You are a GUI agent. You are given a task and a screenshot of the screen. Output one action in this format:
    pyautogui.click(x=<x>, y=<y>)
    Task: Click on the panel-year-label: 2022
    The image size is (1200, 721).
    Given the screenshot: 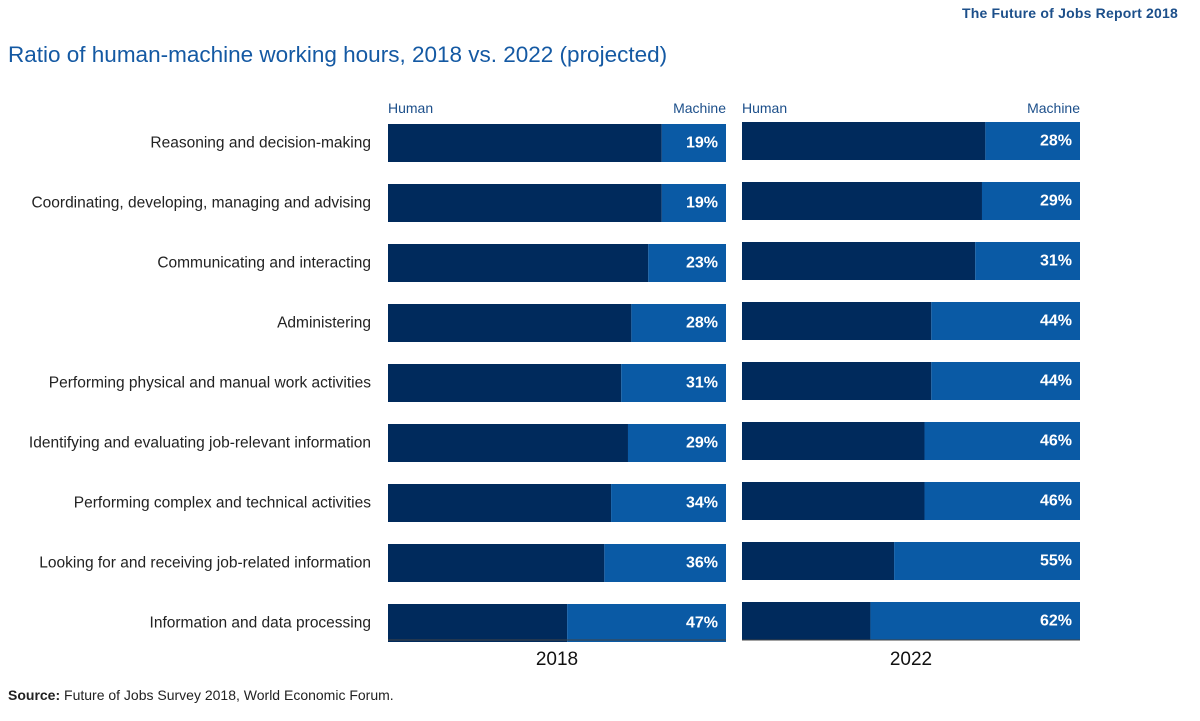 What is the action you would take?
    pyautogui.click(x=911, y=659)
    